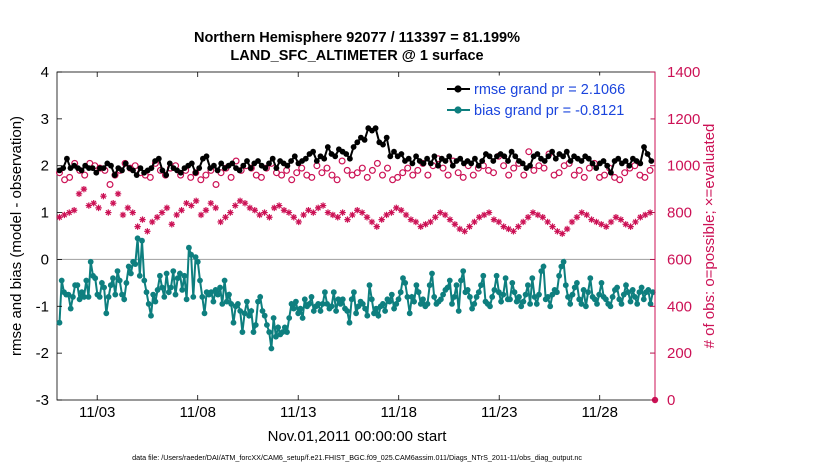 The width and height of the screenshot is (830, 470). Describe the element at coordinates (16, 236) in the screenshot. I see `y-left-axis-label: rmse and bias (model - observation)` at that location.